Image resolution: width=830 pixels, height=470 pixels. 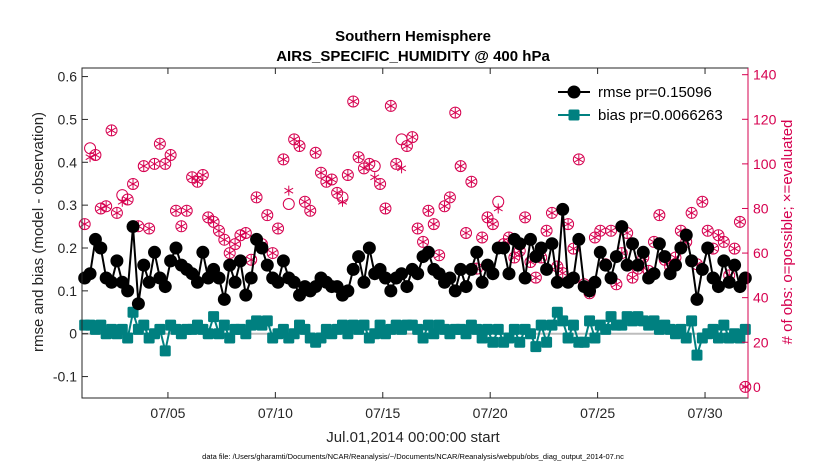 I want to click on y-tick-label-left: 0.2, so click(x=68, y=248).